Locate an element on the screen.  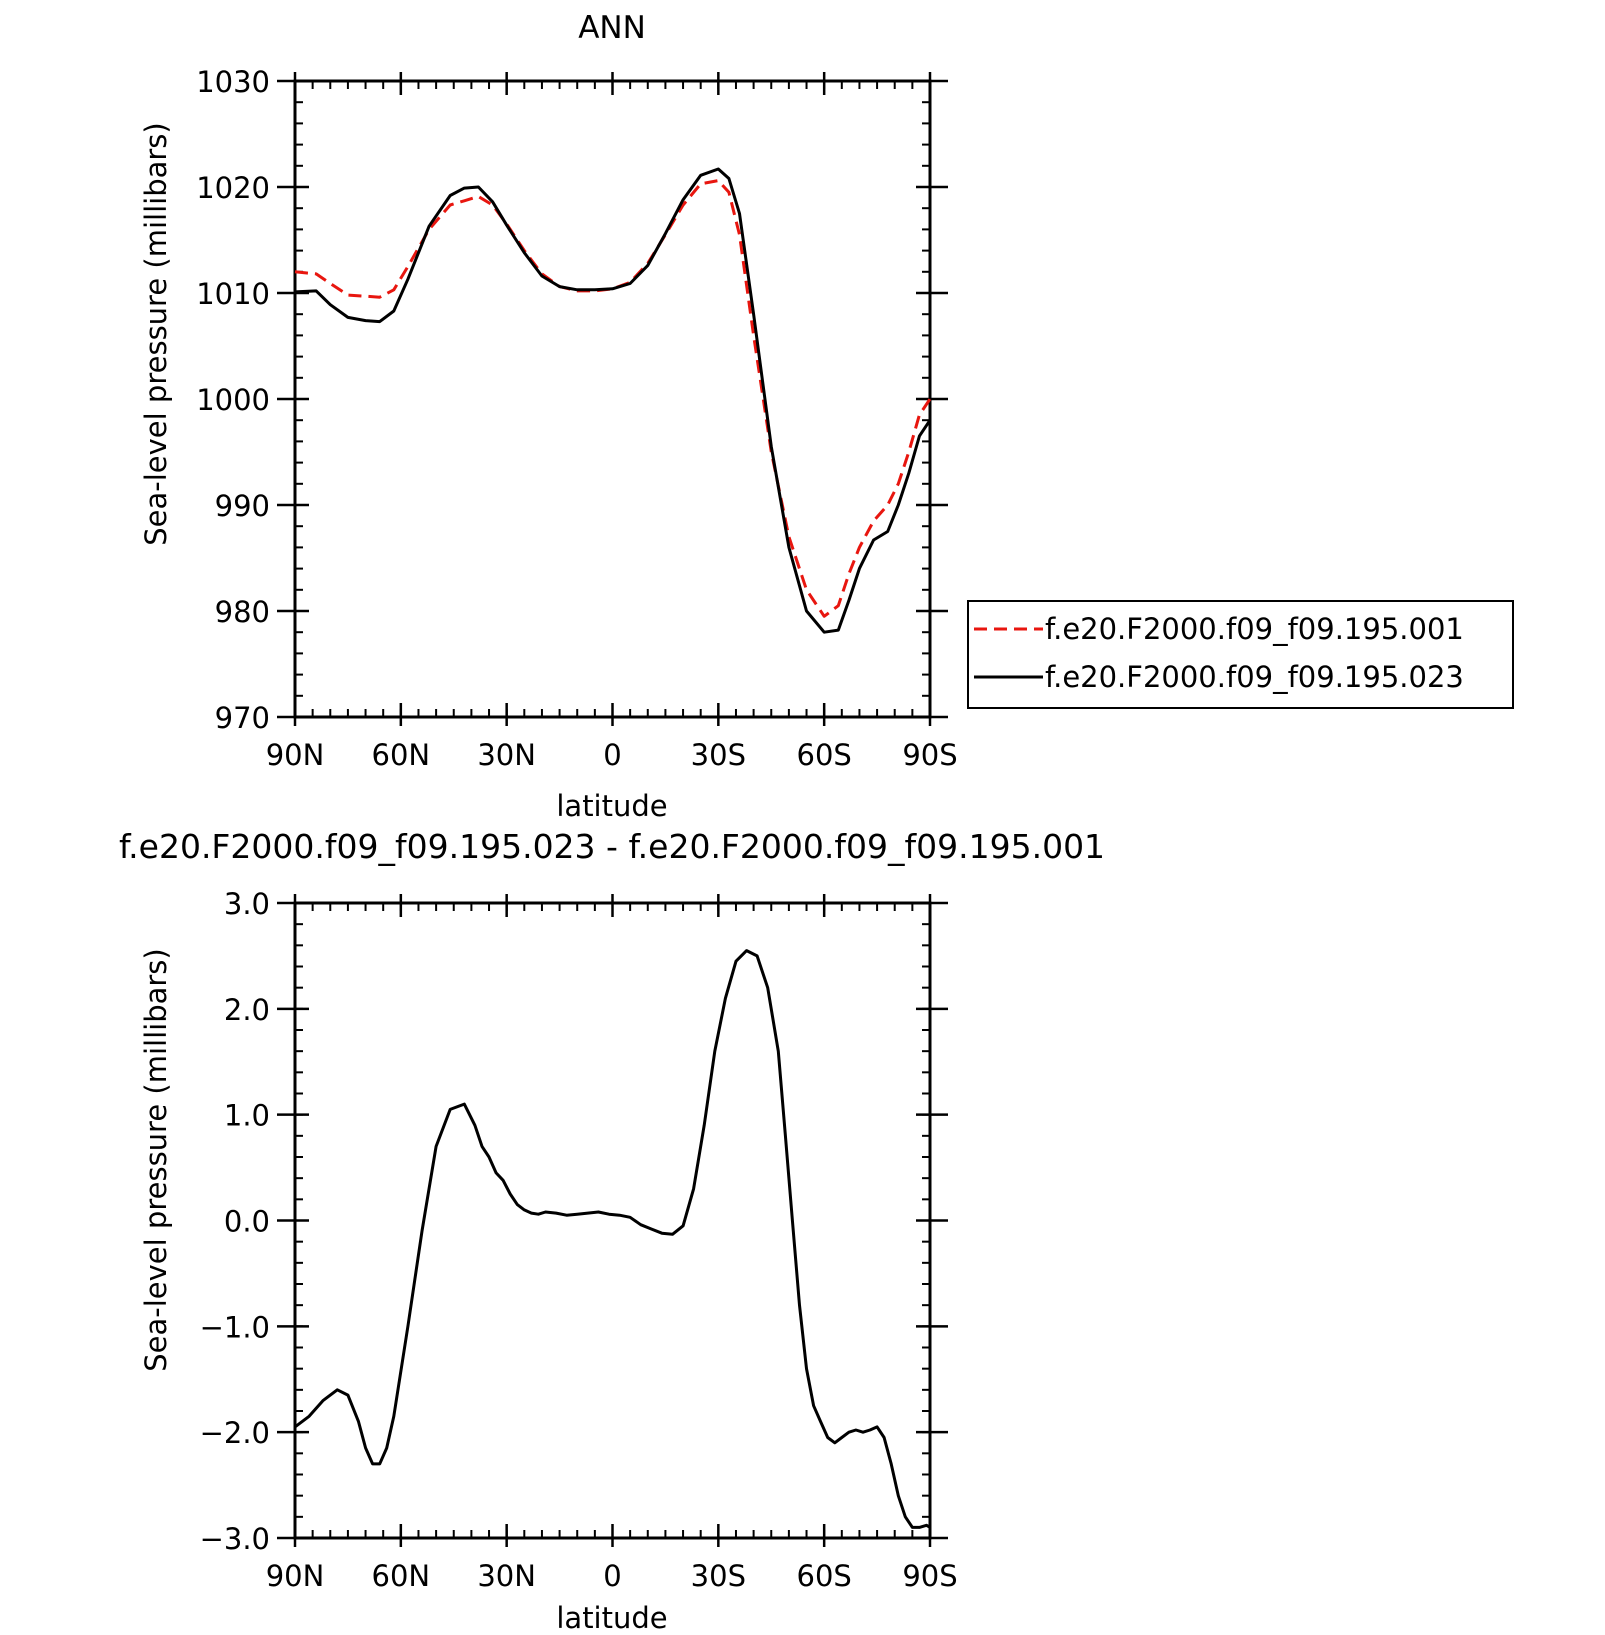
bottom-x-tick-label: 60N is located at coordinates (401, 1576).